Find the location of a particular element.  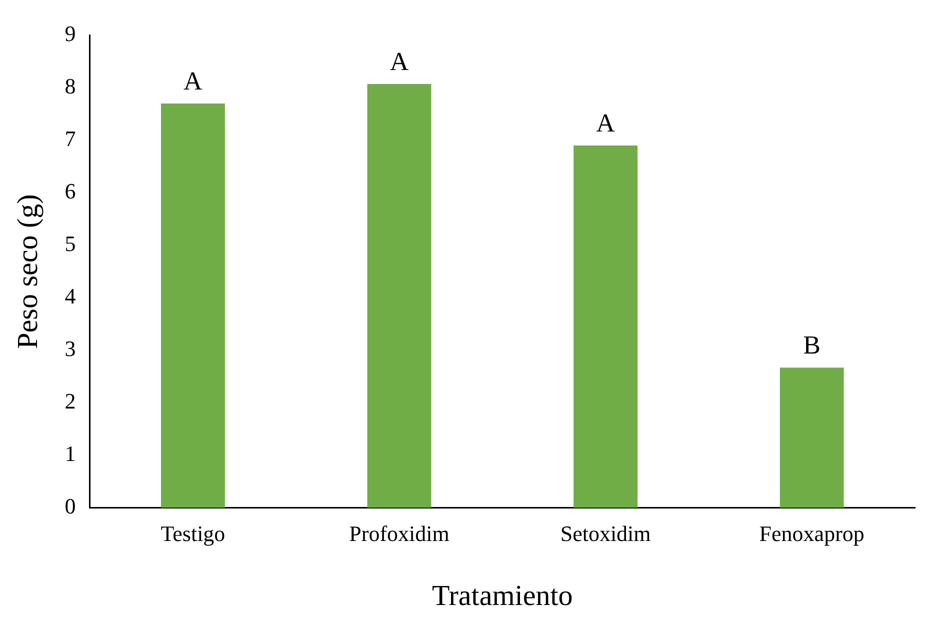

y-tick-label: 2 is located at coordinates (70, 401).